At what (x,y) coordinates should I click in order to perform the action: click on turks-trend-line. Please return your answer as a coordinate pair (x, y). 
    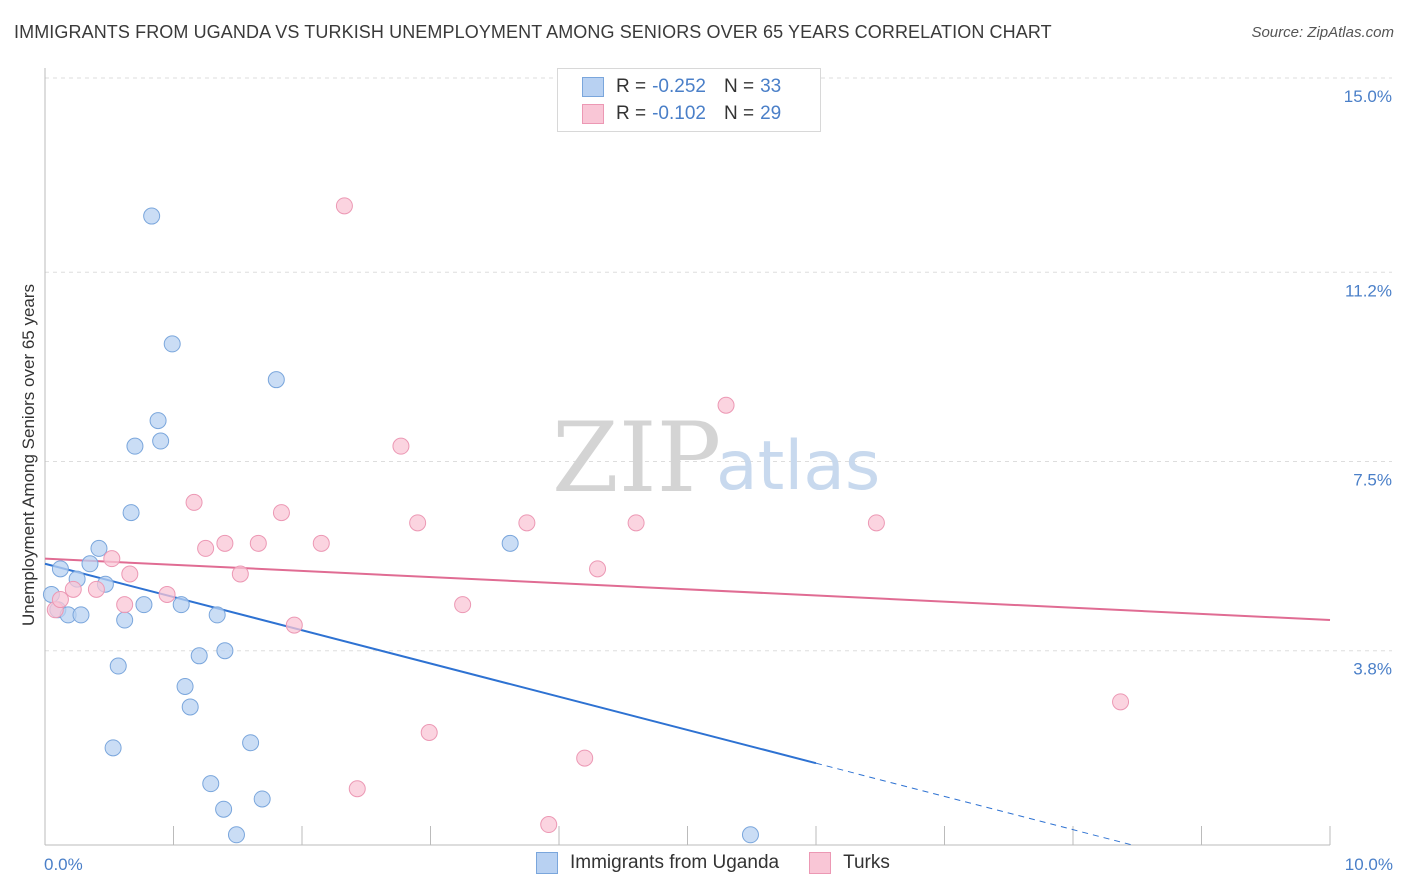
    Looking at the image, I should click on (687, 589).